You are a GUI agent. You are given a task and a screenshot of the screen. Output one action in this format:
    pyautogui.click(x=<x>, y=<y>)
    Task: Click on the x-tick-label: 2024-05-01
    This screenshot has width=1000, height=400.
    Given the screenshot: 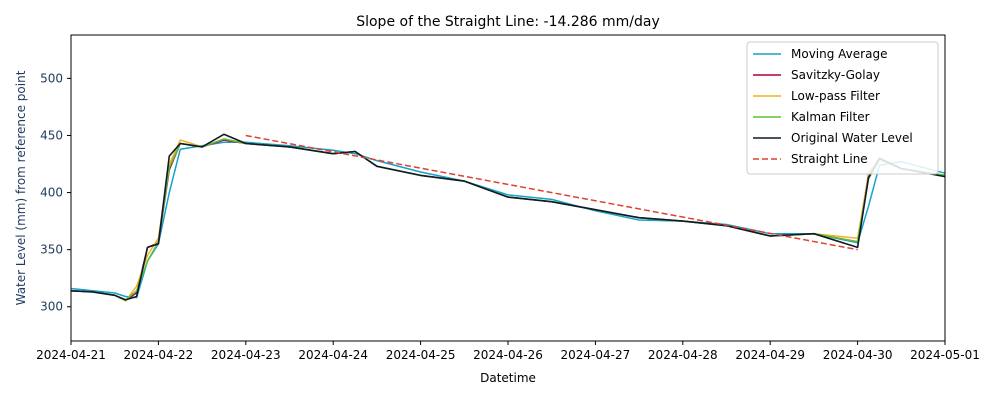 What is the action you would take?
    pyautogui.click(x=945, y=355)
    